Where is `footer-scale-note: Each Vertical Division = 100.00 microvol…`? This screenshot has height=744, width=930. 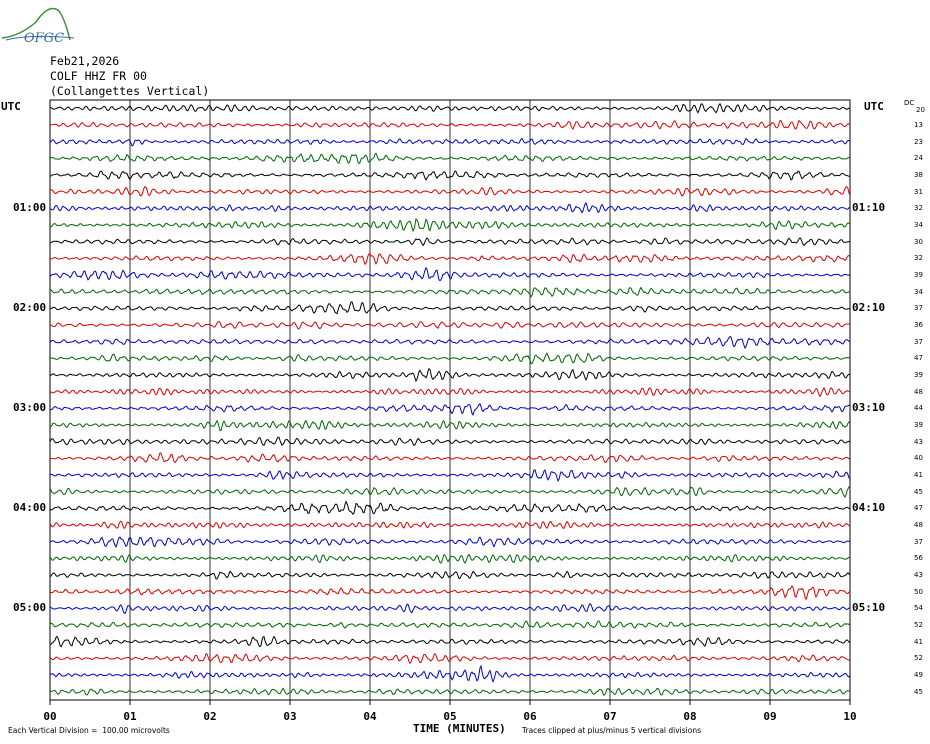 footer-scale-note: Each Vertical Division = 100.00 microvol… is located at coordinates (89, 730).